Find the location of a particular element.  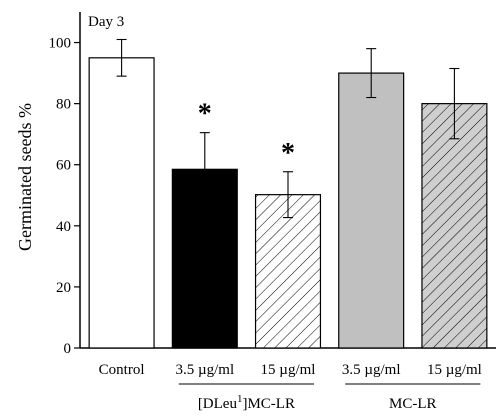

significance-marks: ** is located at coordinates (246, 134).